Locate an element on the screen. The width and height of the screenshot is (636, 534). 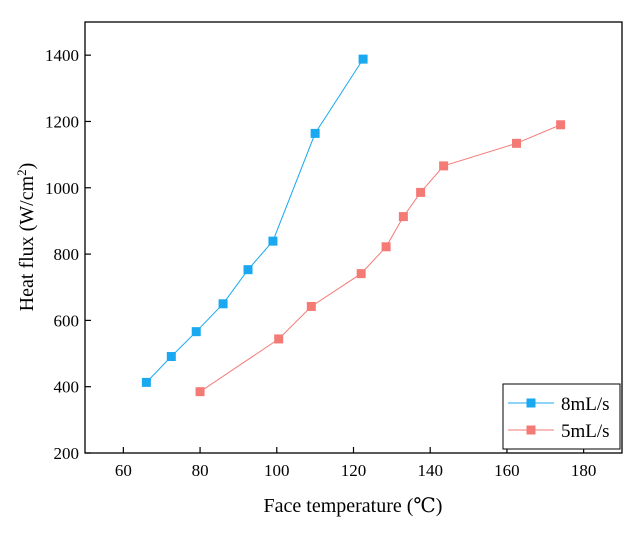
legend: 8mL/s 5mL/s is located at coordinates (561, 416).